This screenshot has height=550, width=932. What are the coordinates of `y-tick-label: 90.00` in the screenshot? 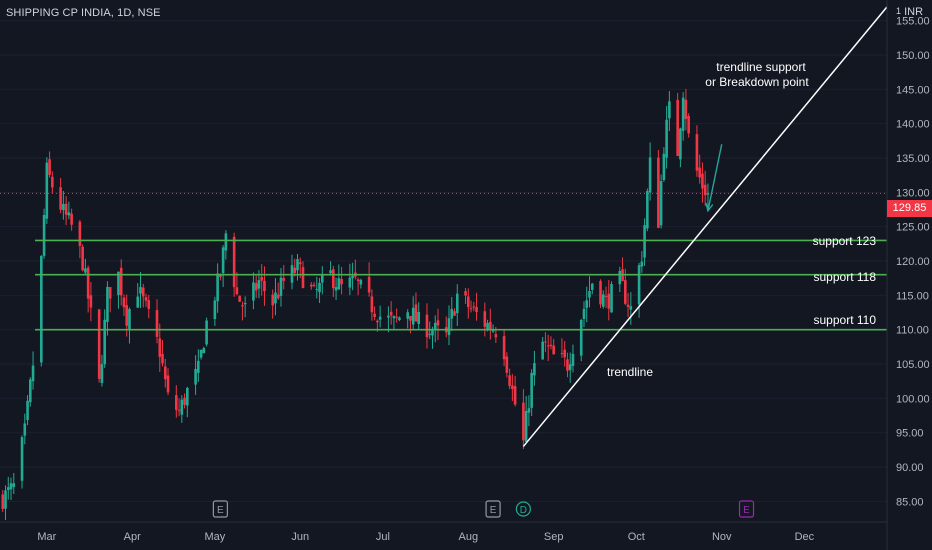 It's located at (910, 468).